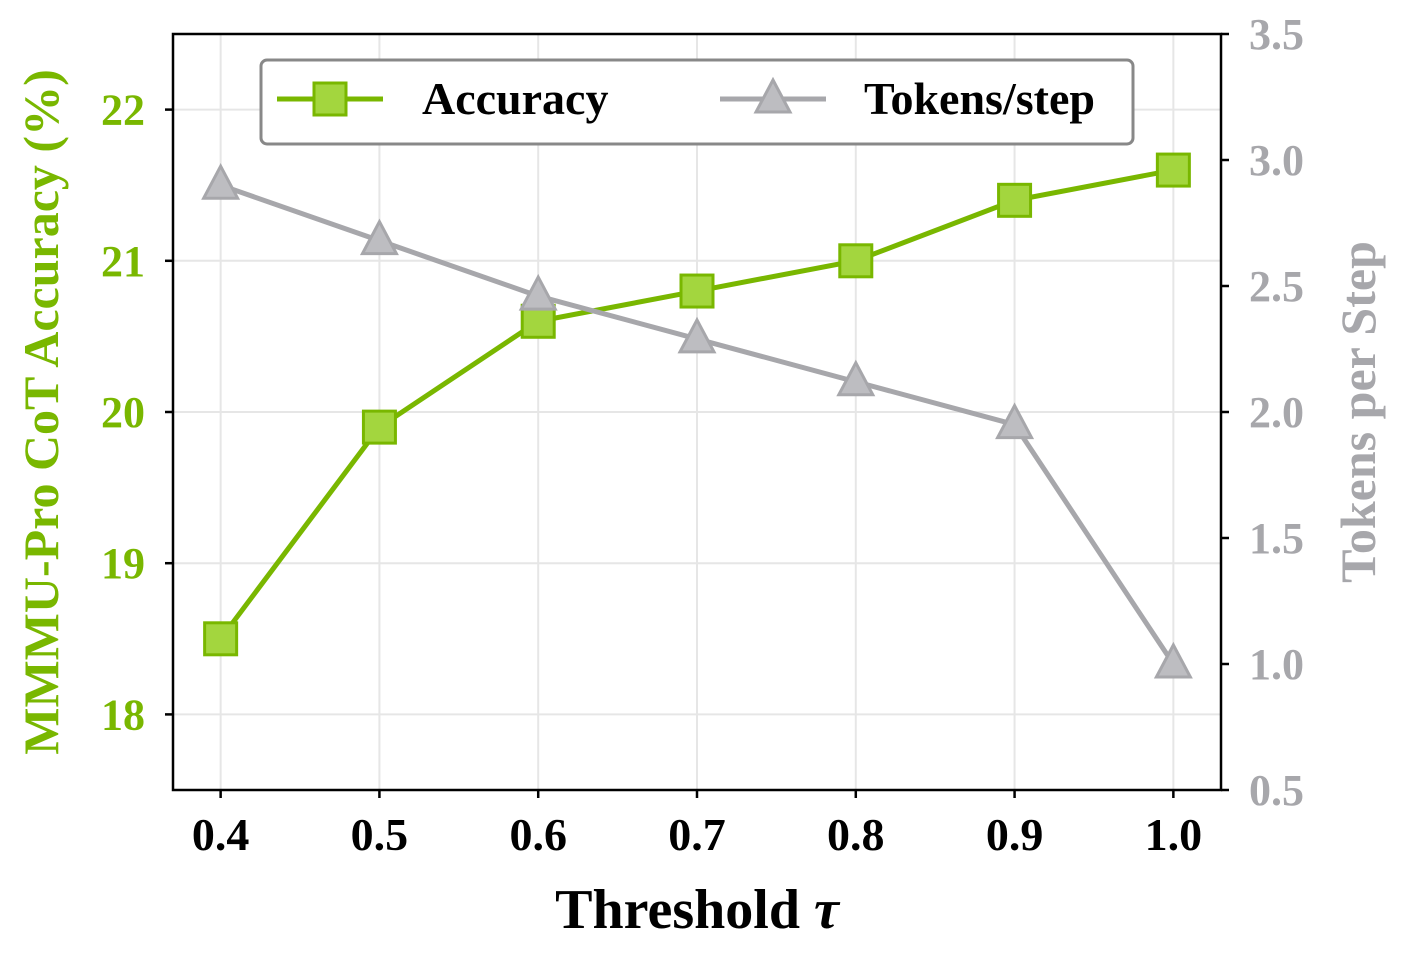  What do you see at coordinates (330, 99) in the screenshot?
I see `legend-accuracy-marker` at bounding box center [330, 99].